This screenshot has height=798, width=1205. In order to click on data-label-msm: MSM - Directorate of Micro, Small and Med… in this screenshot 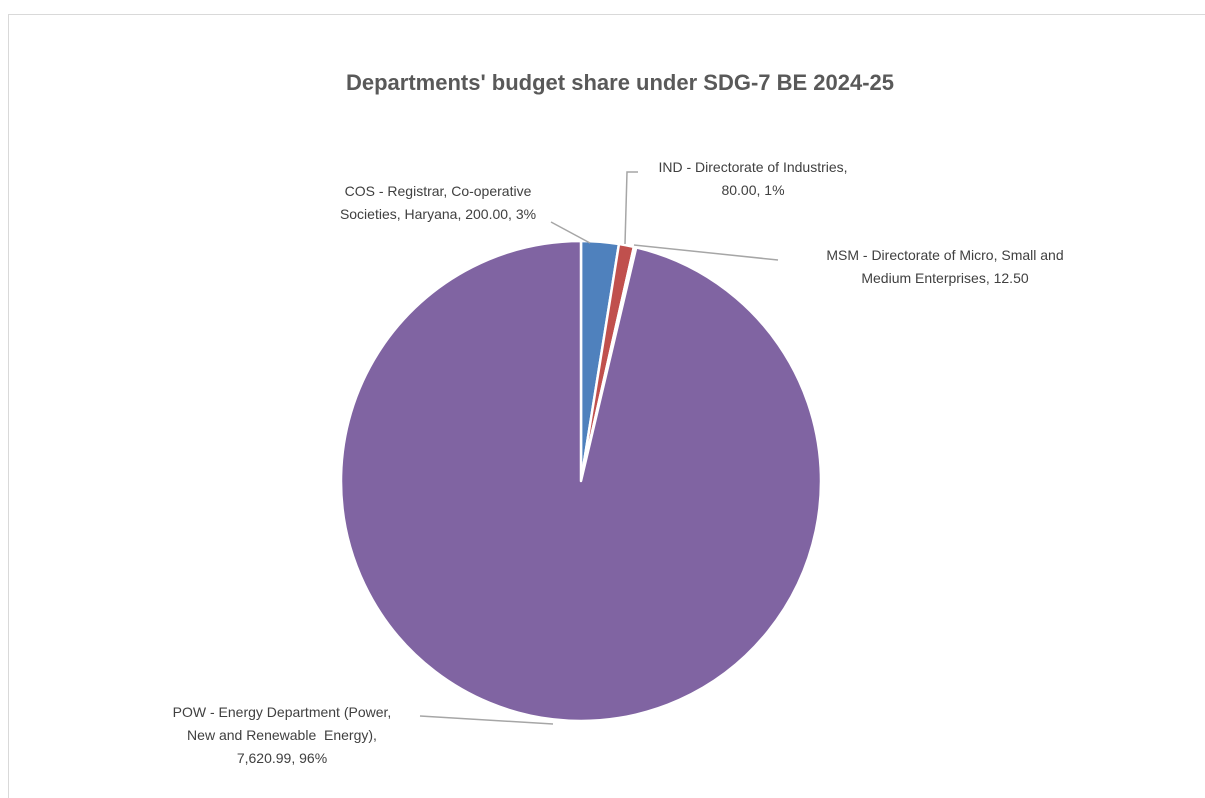, I will do `click(944, 266)`.